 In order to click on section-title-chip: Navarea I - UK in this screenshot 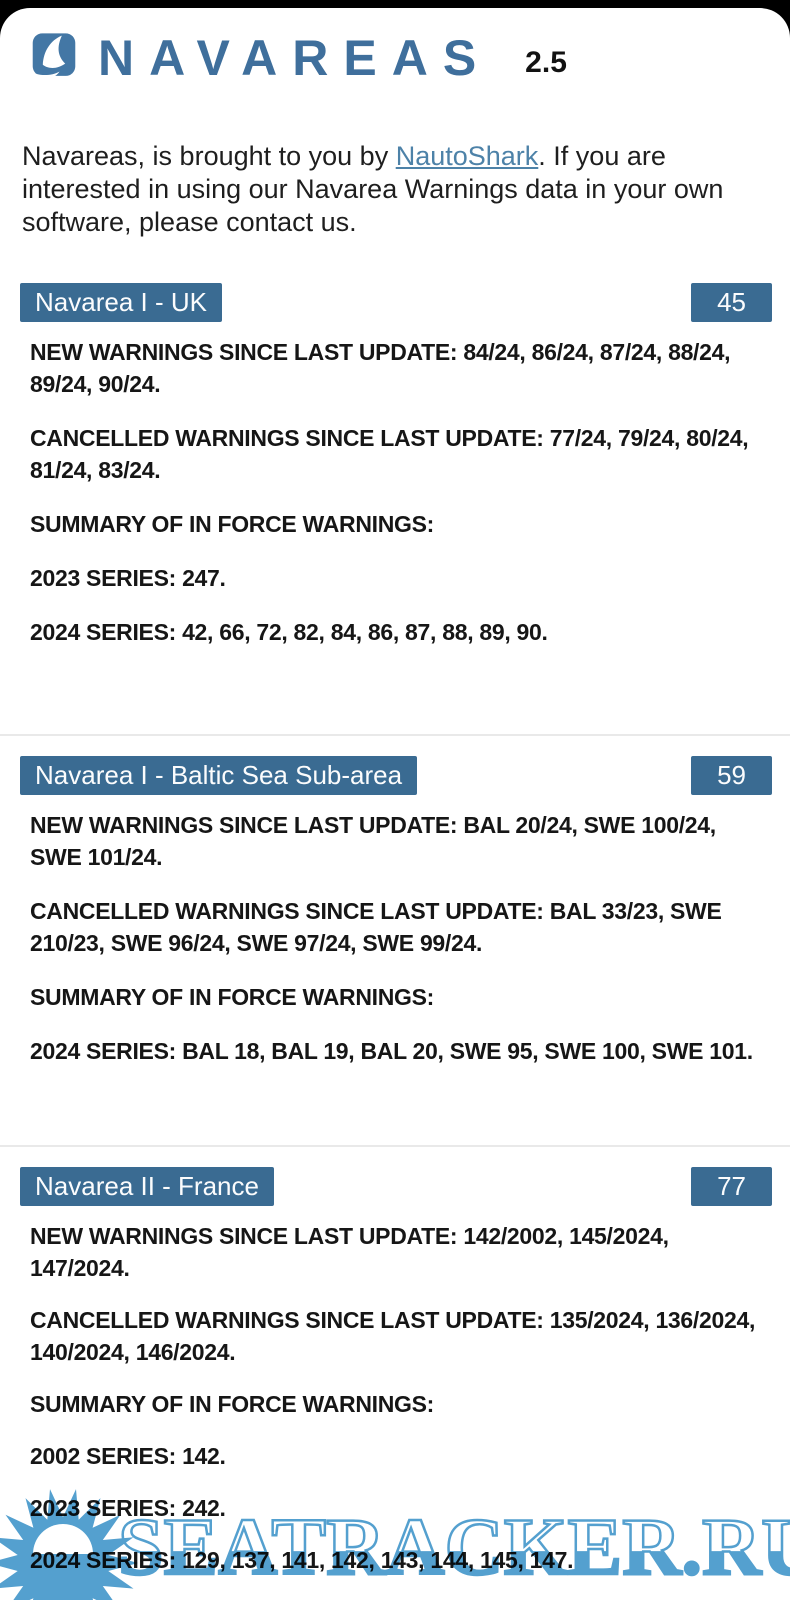, I will do `click(121, 302)`.